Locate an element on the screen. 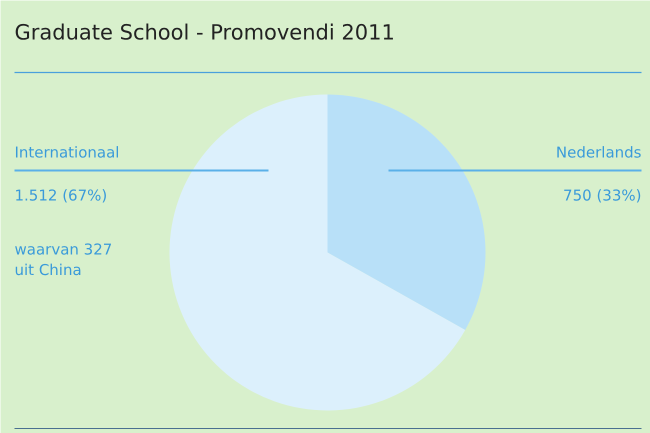 This screenshot has height=433, width=650. data-label: 1.512 (67%) is located at coordinates (61, 195).